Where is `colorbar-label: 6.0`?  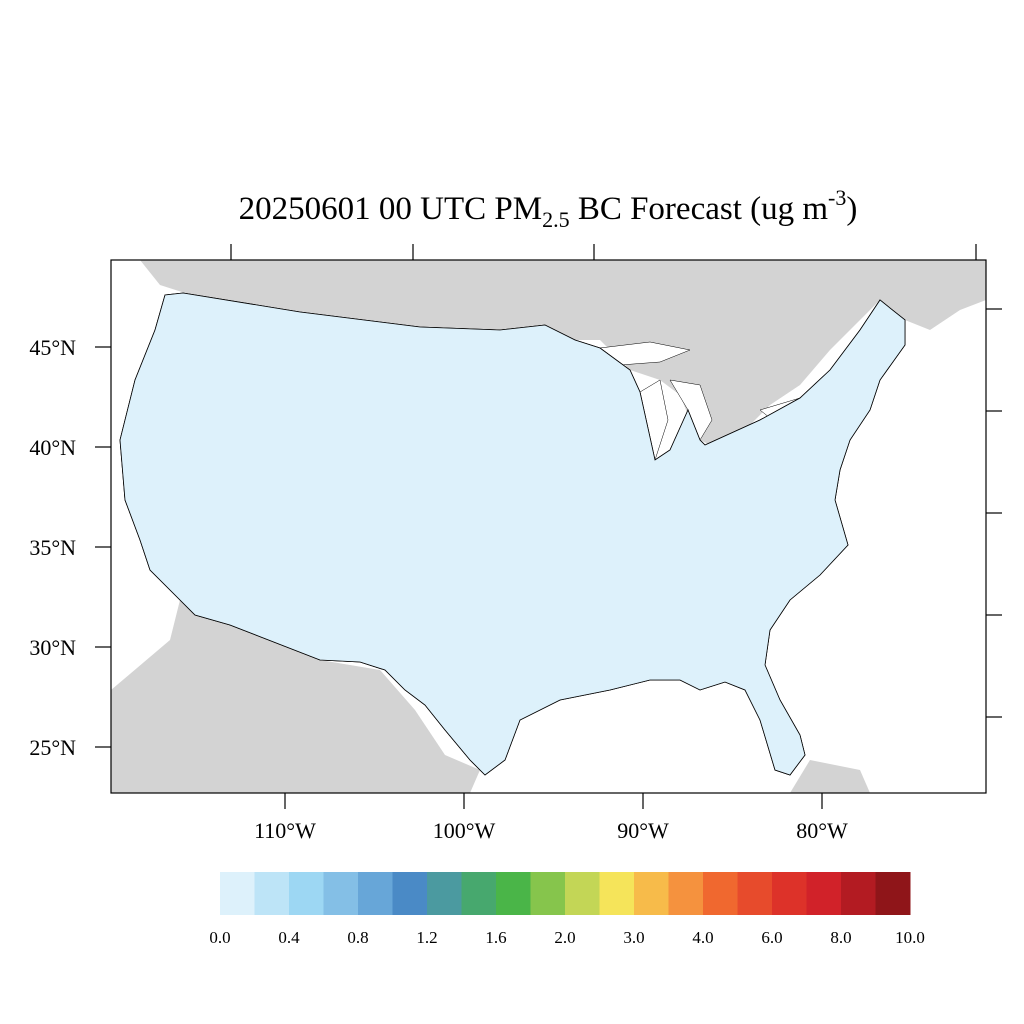
colorbar-label: 6.0 is located at coordinates (771, 937).